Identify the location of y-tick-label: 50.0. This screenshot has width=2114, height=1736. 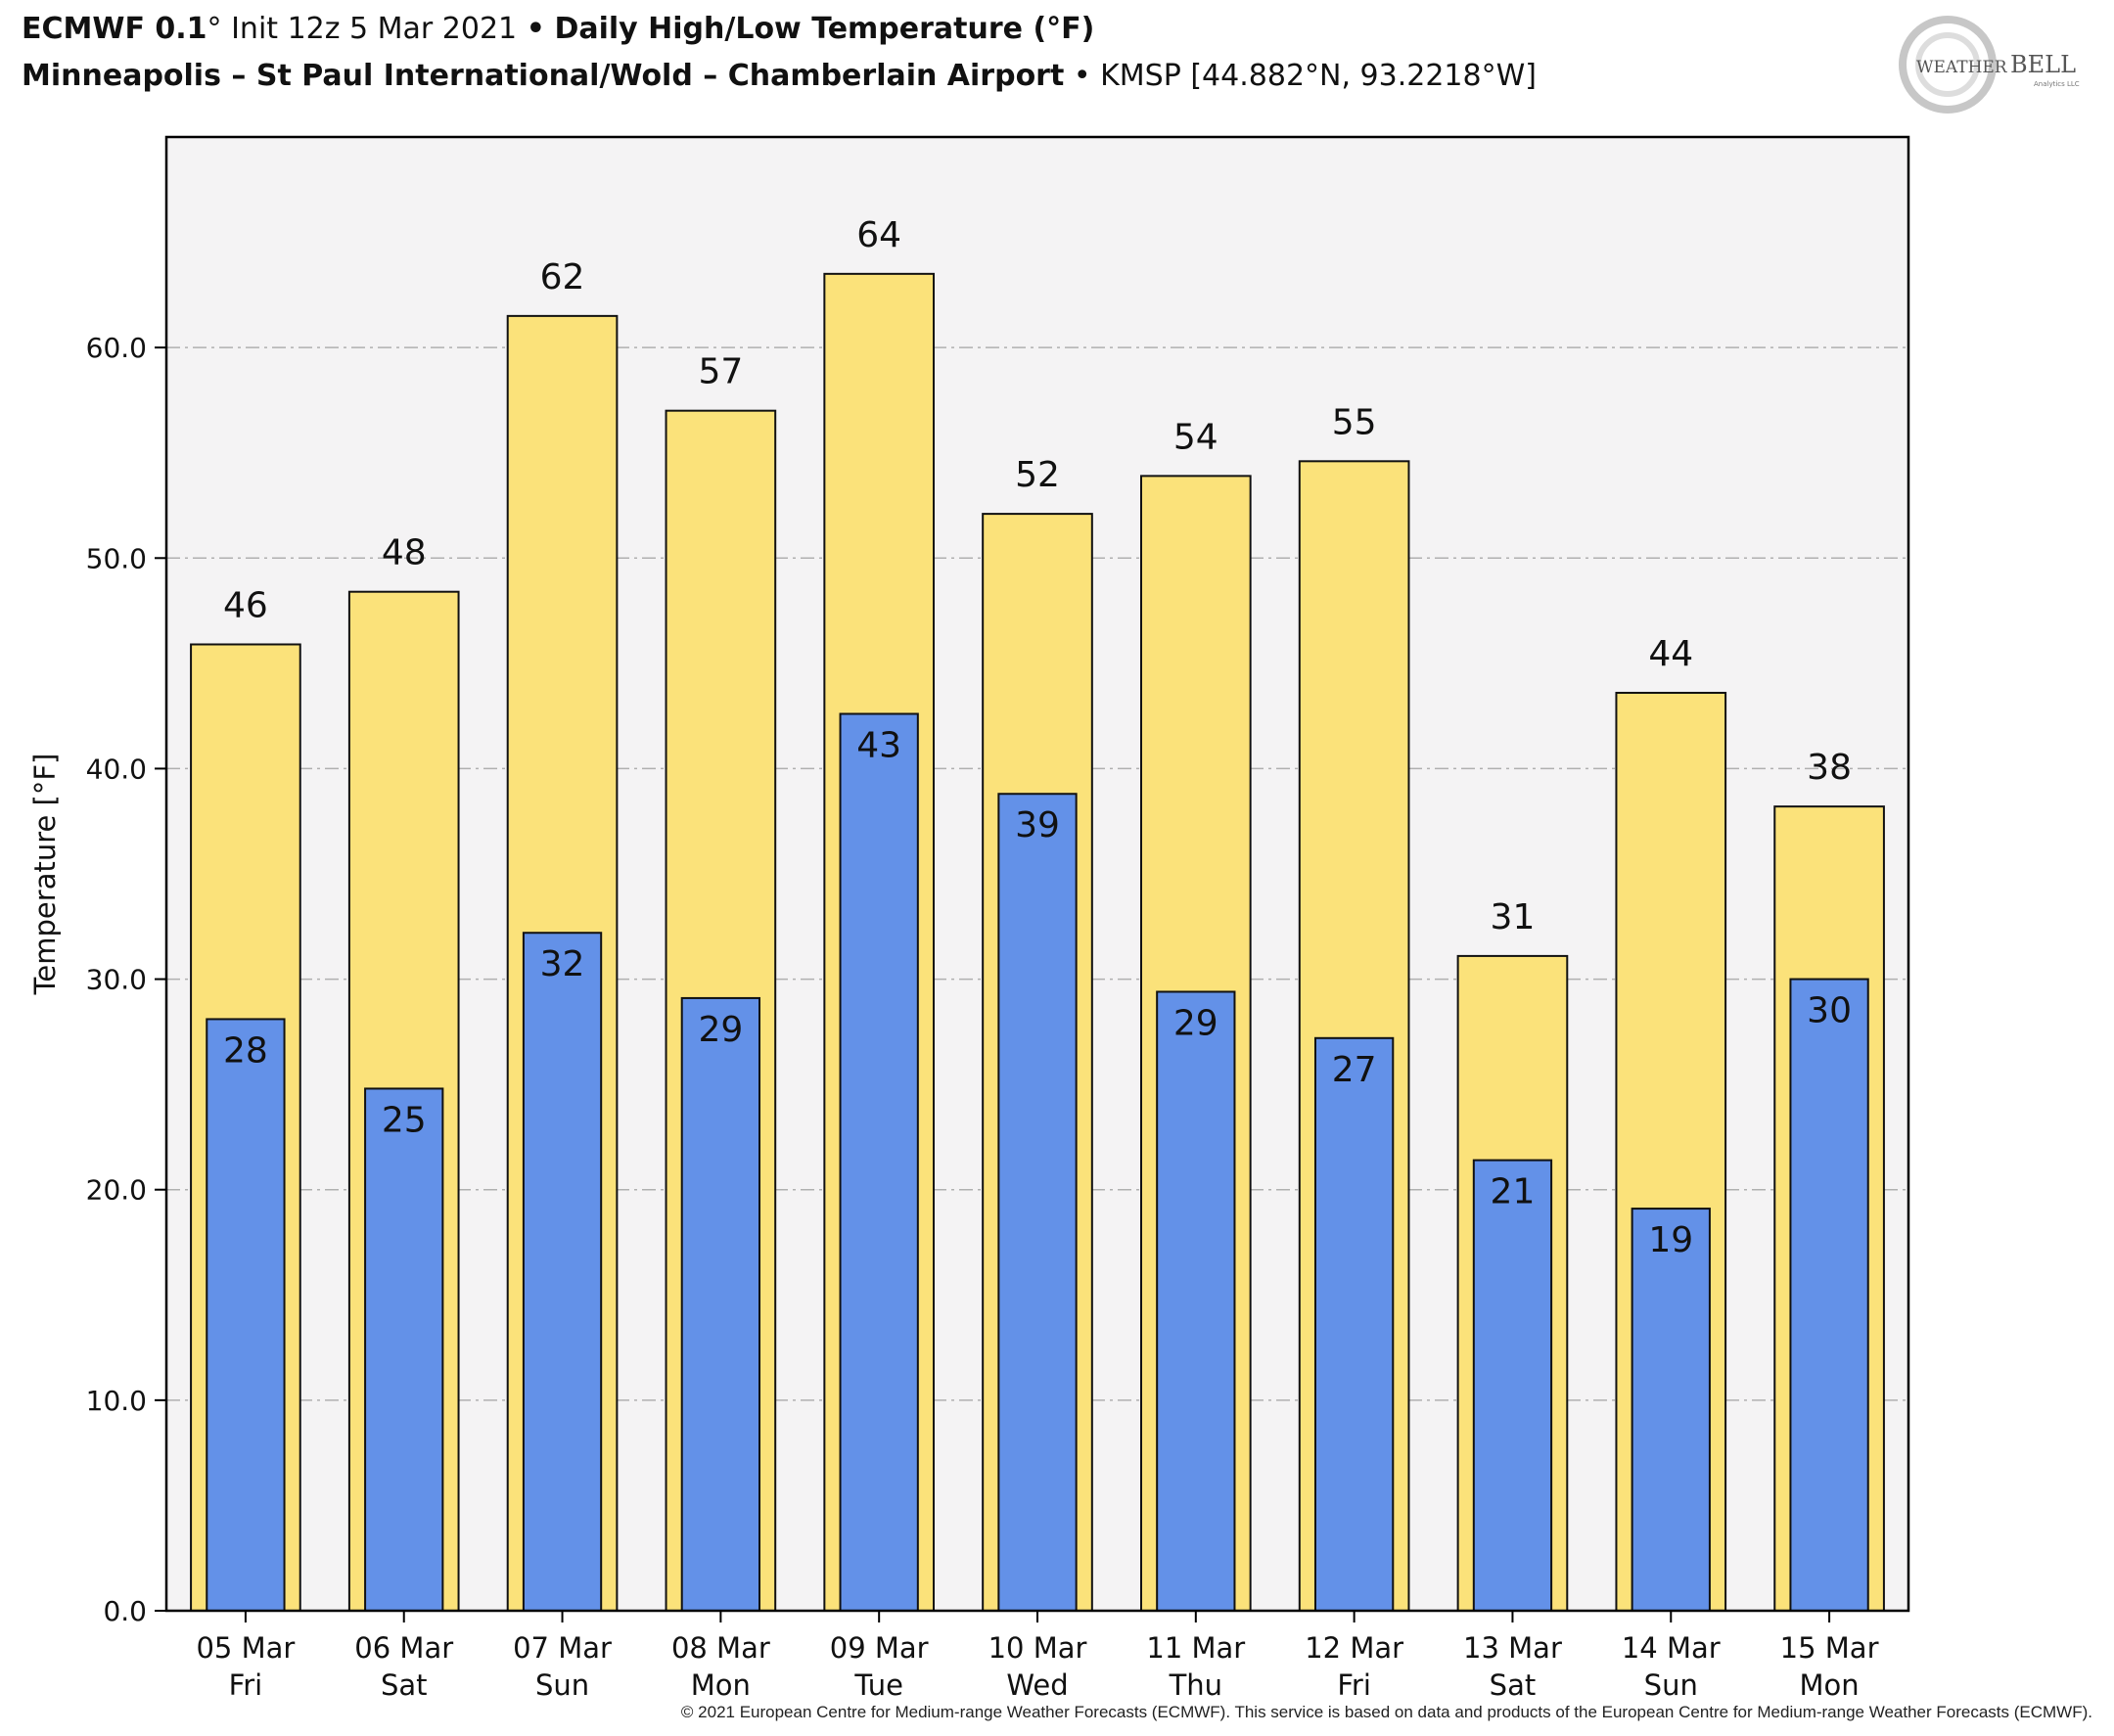
(116, 558).